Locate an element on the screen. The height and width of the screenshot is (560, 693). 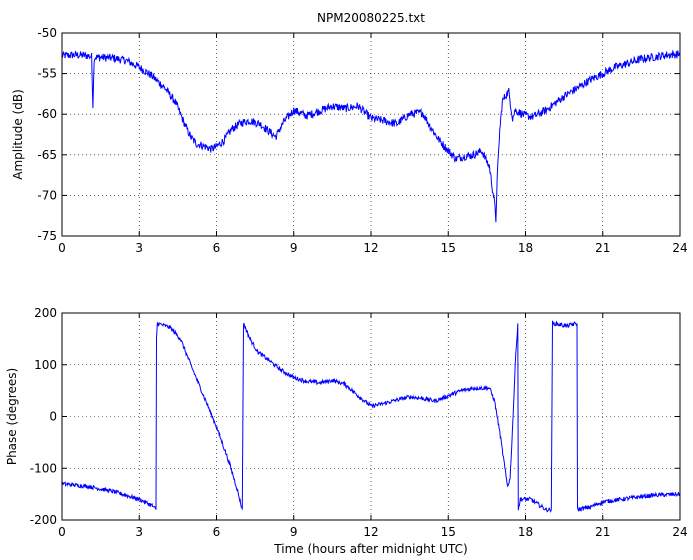
y-axis-label: Amplitude (dB) is located at coordinates (18, 134).